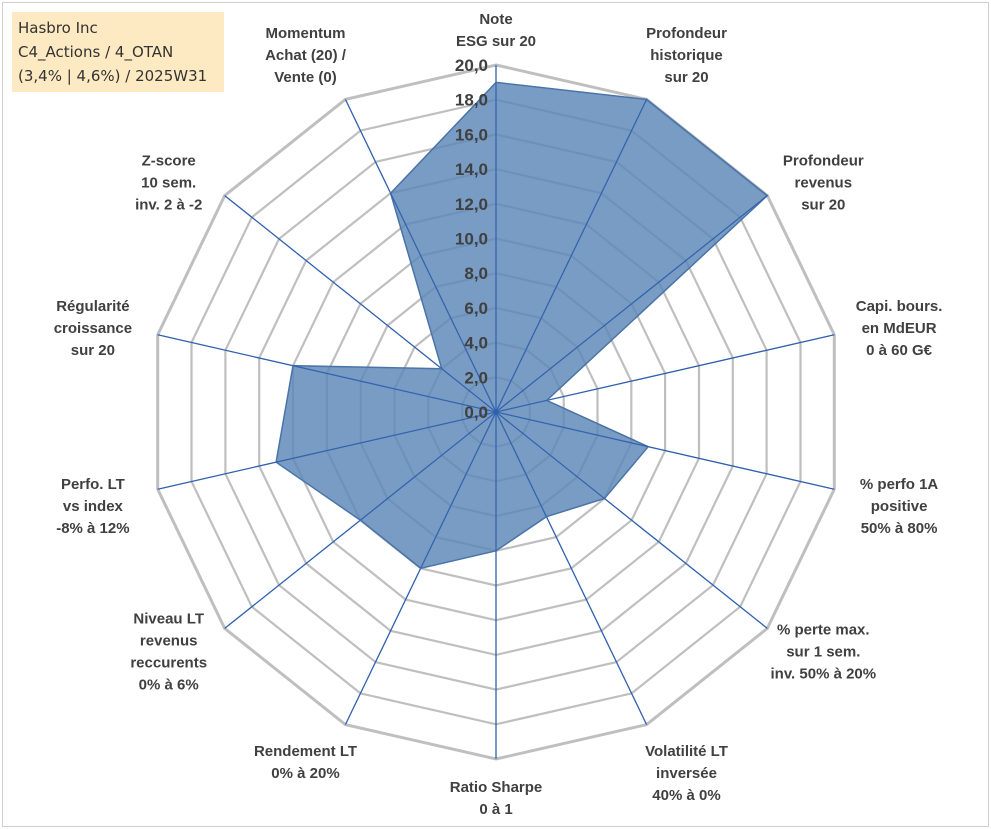 This screenshot has height=829, width=991. Describe the element at coordinates (169, 684) in the screenshot. I see `axis-label-9-line-3: 0% à 6%` at that location.